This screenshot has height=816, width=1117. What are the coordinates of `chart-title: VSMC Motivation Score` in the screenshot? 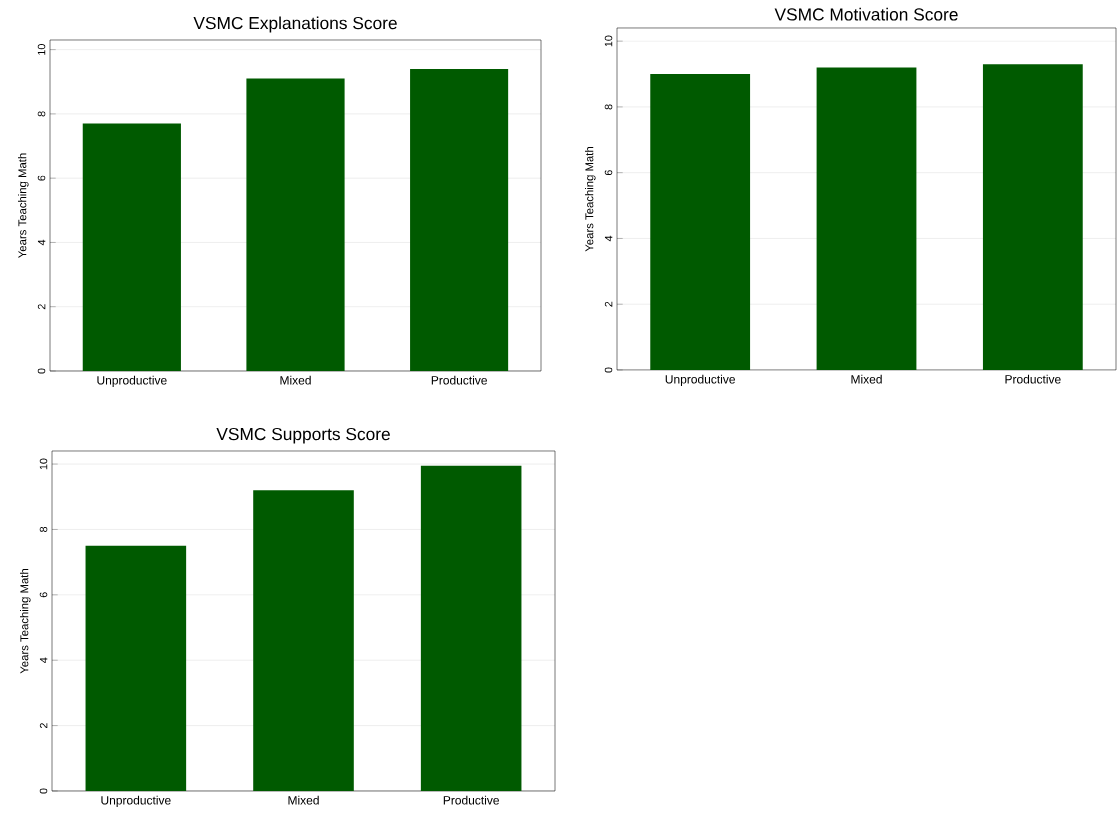 It's located at (866, 14).